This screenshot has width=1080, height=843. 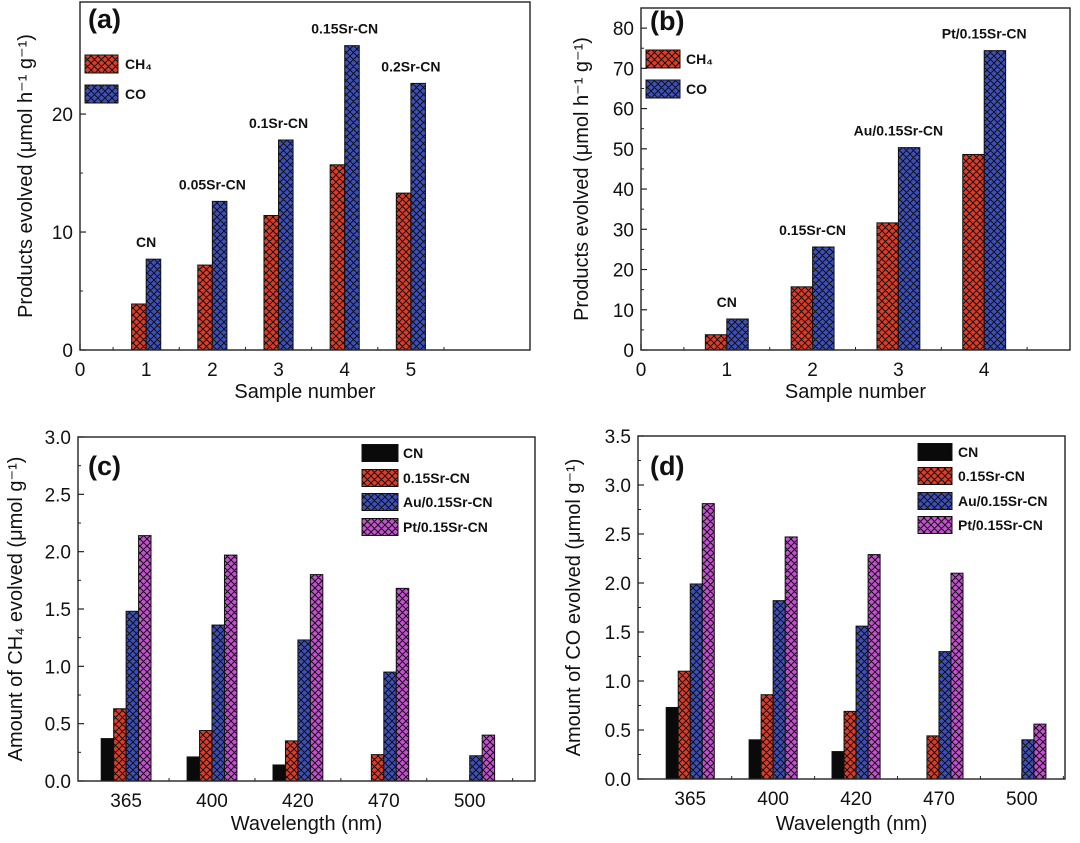 What do you see at coordinates (80, 370) in the screenshot?
I see `xtick-label-a-0: 0` at bounding box center [80, 370].